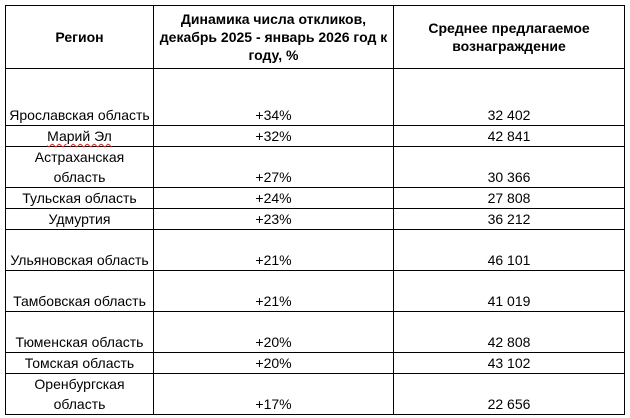 The width and height of the screenshot is (630, 418). I want to click on table-row: Марий Эл +32% 42 841, so click(315, 136).